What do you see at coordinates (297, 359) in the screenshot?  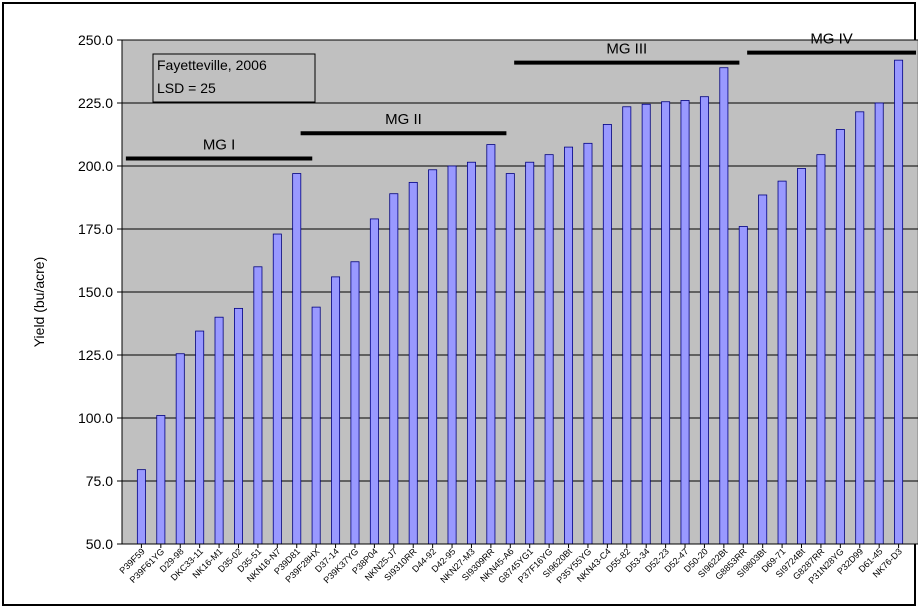 I see `bar-P39D81` at bounding box center [297, 359].